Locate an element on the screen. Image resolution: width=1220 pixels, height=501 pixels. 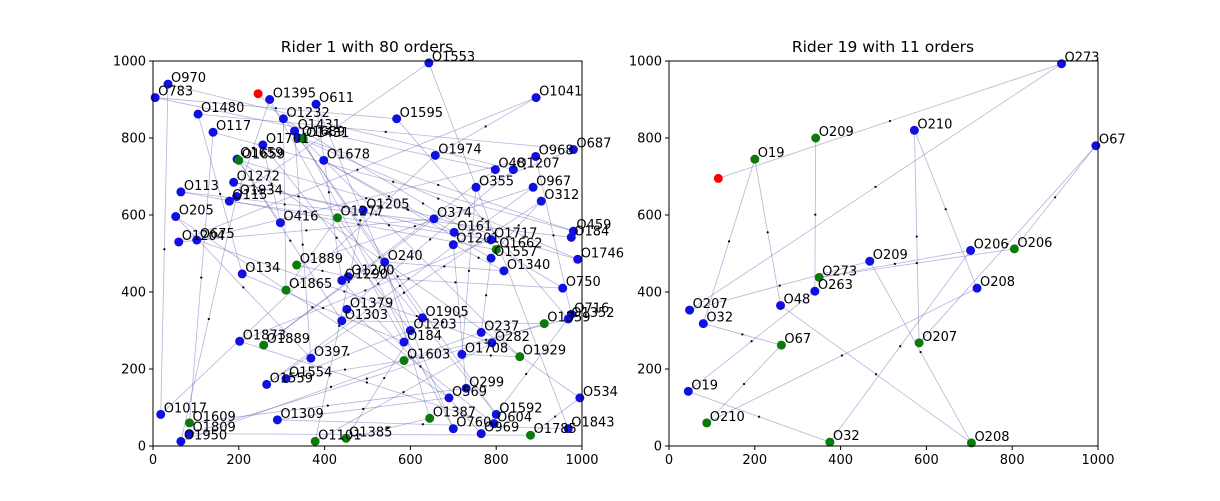
order-label: O1379 is located at coordinates (371, 303).